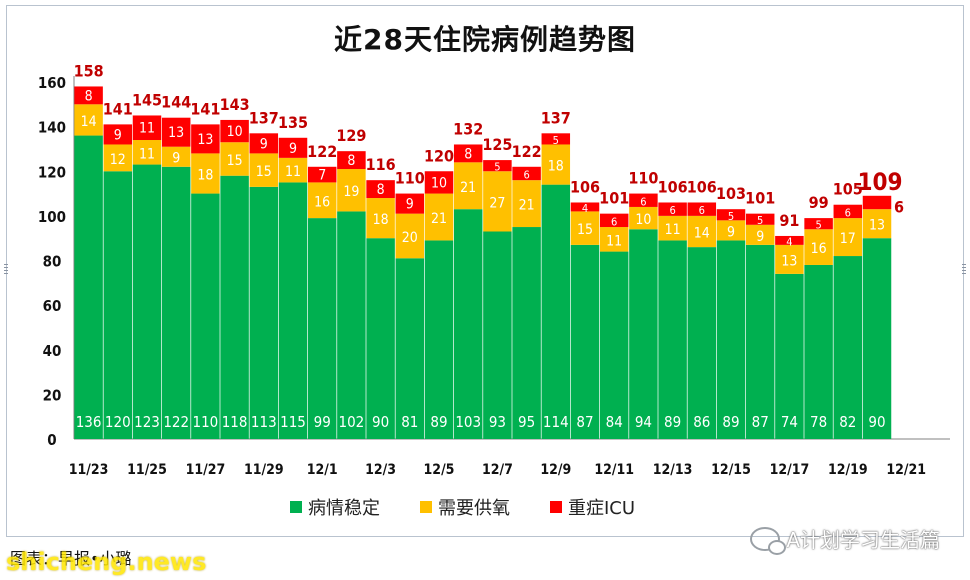  I want to click on resize-handle-right, so click(964, 269).